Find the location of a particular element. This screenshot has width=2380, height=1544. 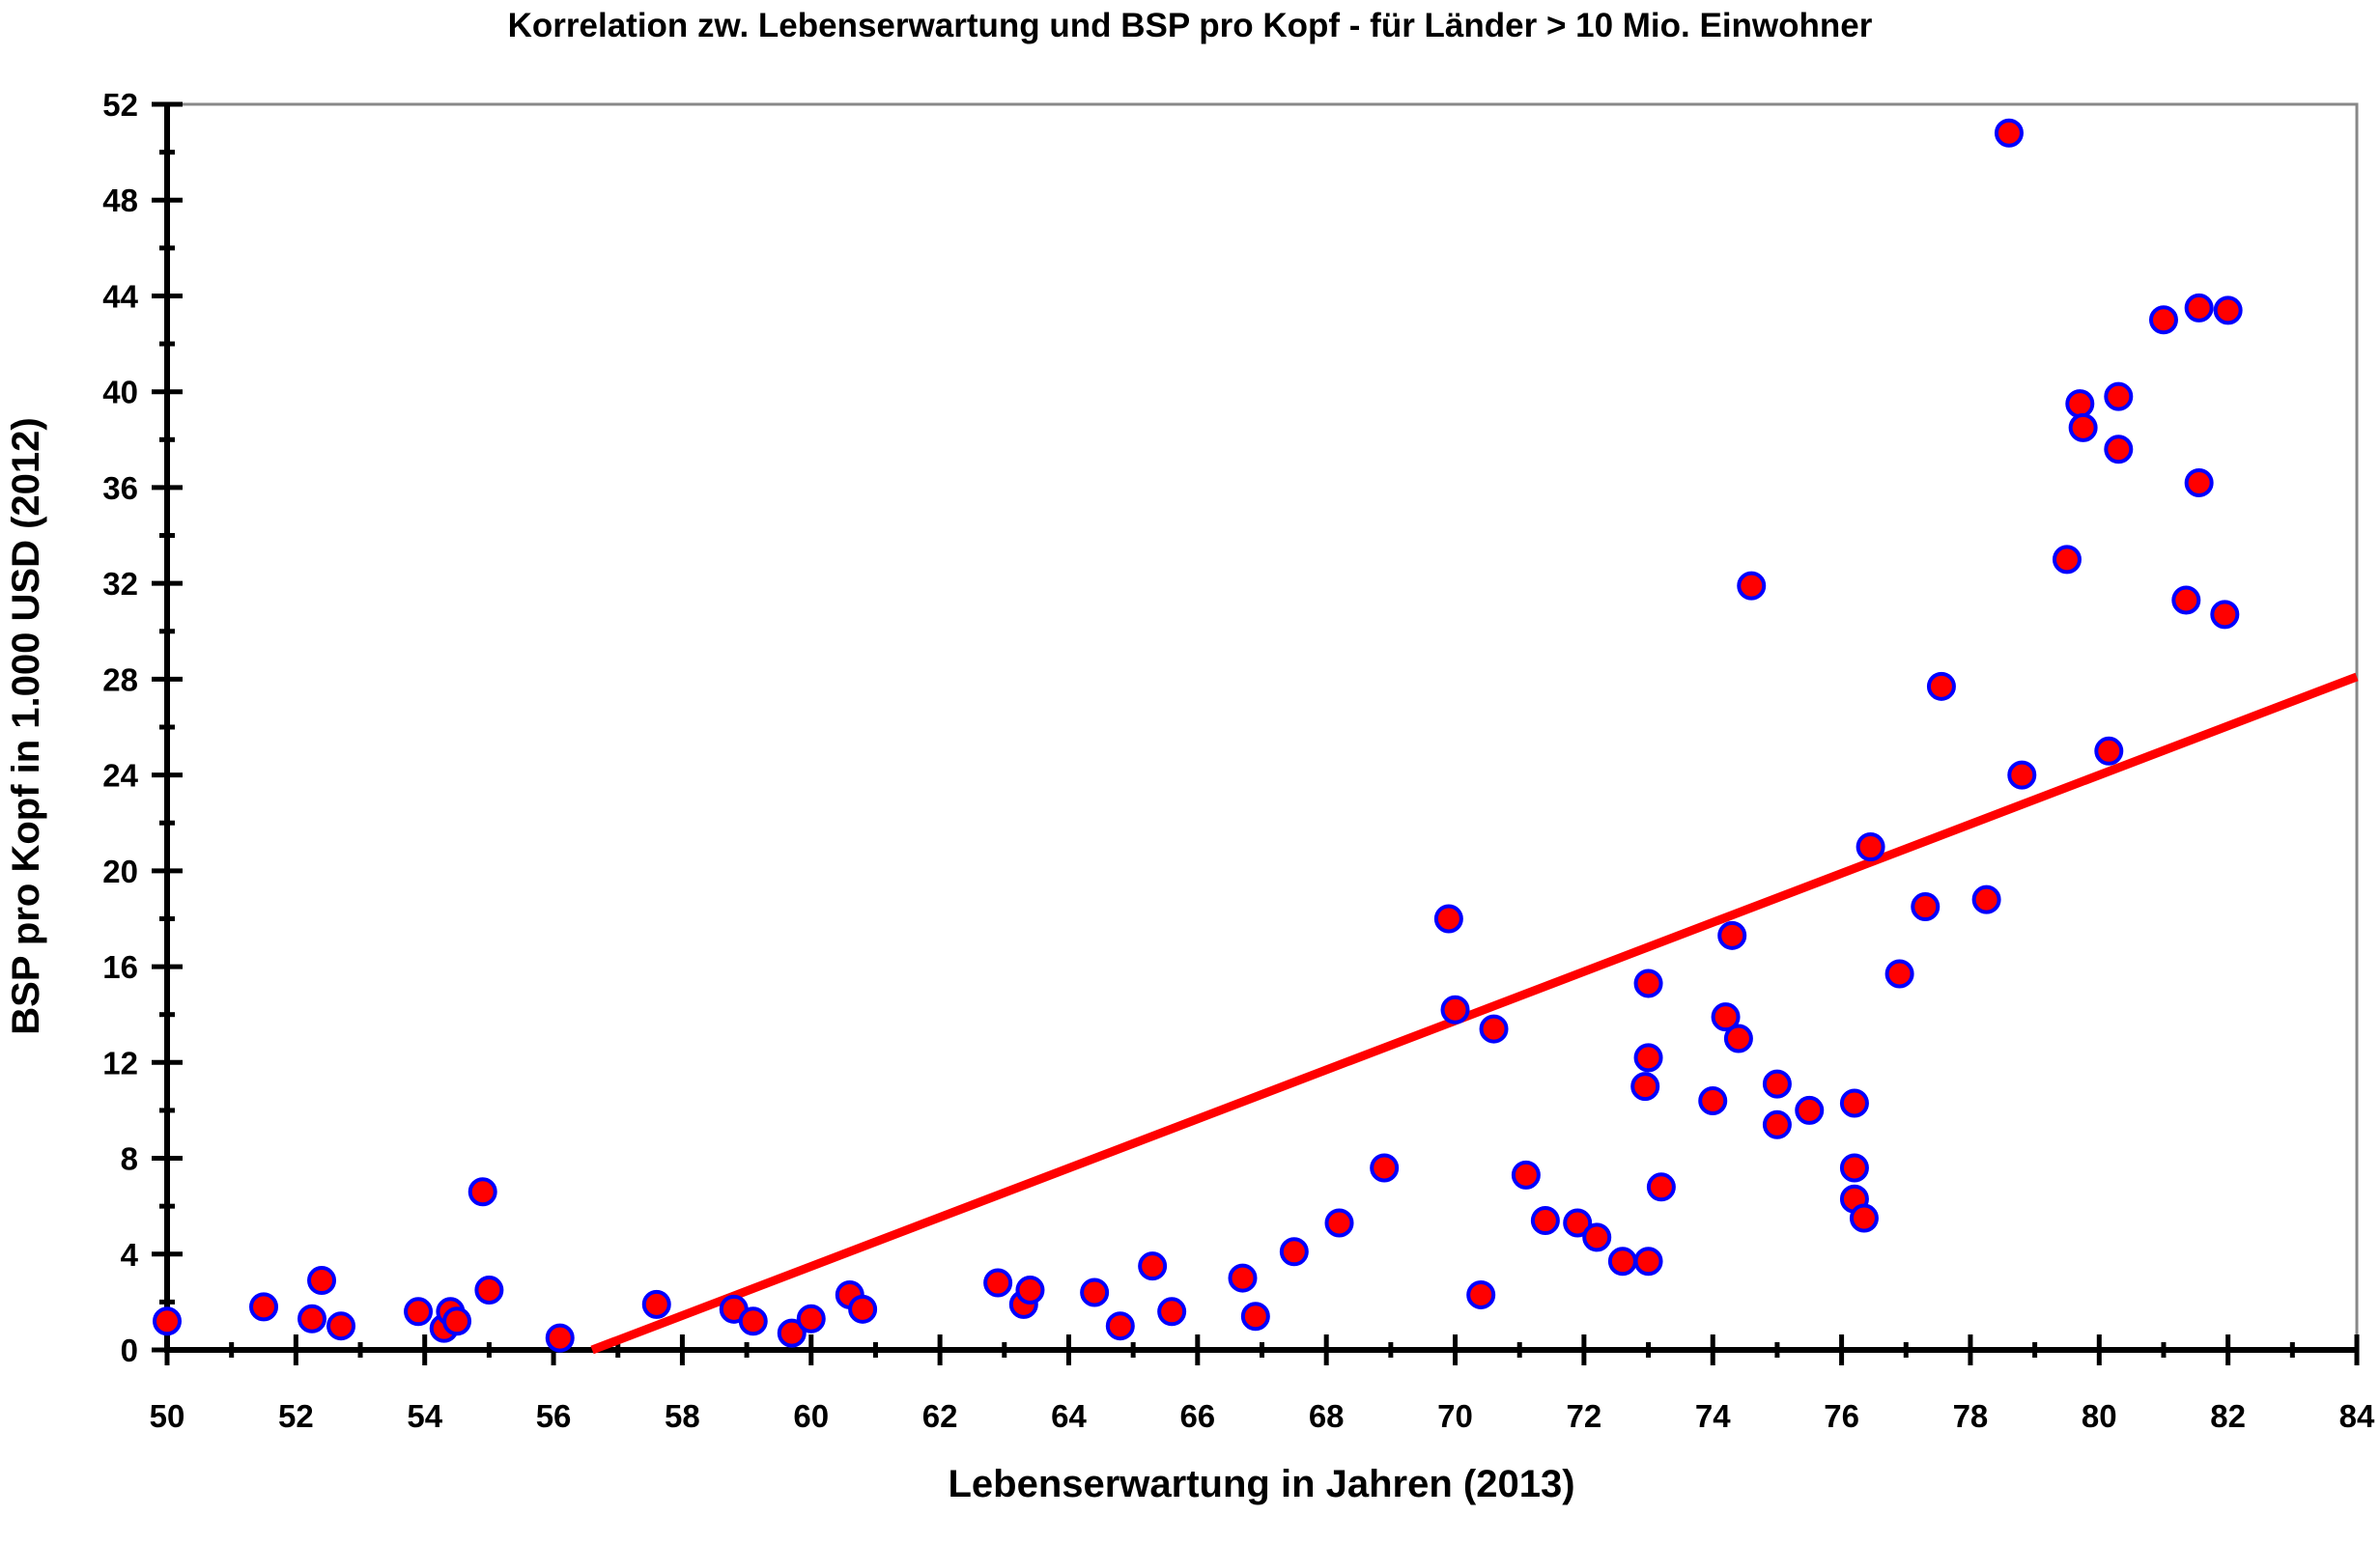

y-tick-label: 16 is located at coordinates (120, 967).